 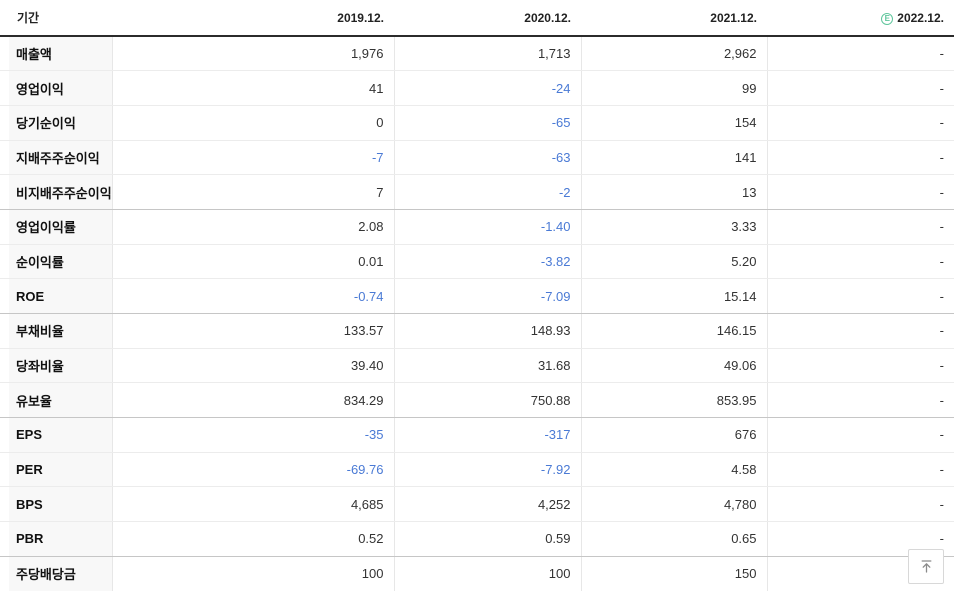 What do you see at coordinates (487, 54) in the screenshot?
I see `value-cell: 1,713` at bounding box center [487, 54].